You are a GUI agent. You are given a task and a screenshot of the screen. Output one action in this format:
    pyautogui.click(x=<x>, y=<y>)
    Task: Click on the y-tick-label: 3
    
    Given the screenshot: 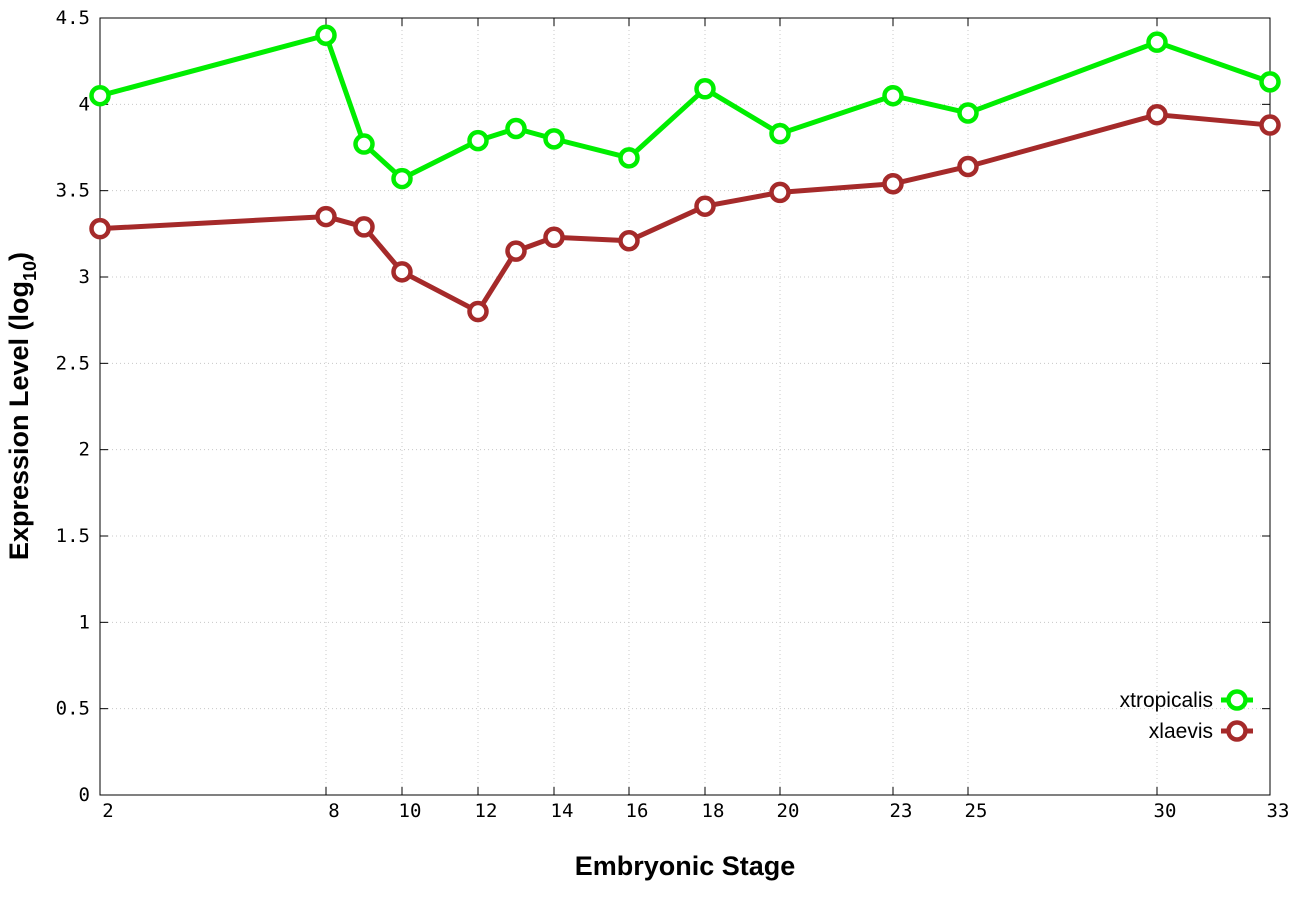 What is the action you would take?
    pyautogui.click(x=84, y=277)
    